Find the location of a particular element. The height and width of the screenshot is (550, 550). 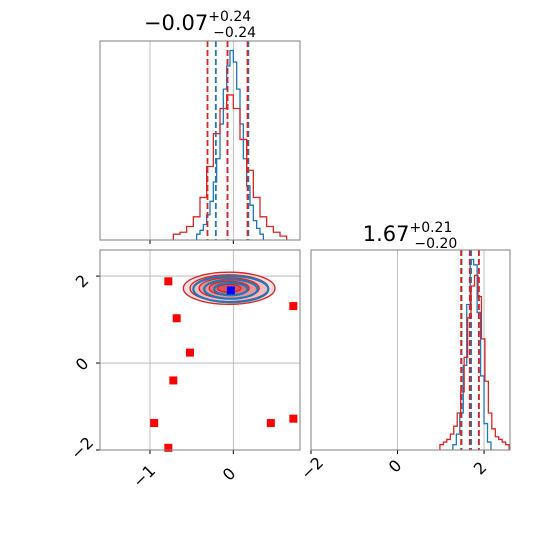

title-marginal-y: 1.67+0.21 −0.20 is located at coordinates (410, 236).